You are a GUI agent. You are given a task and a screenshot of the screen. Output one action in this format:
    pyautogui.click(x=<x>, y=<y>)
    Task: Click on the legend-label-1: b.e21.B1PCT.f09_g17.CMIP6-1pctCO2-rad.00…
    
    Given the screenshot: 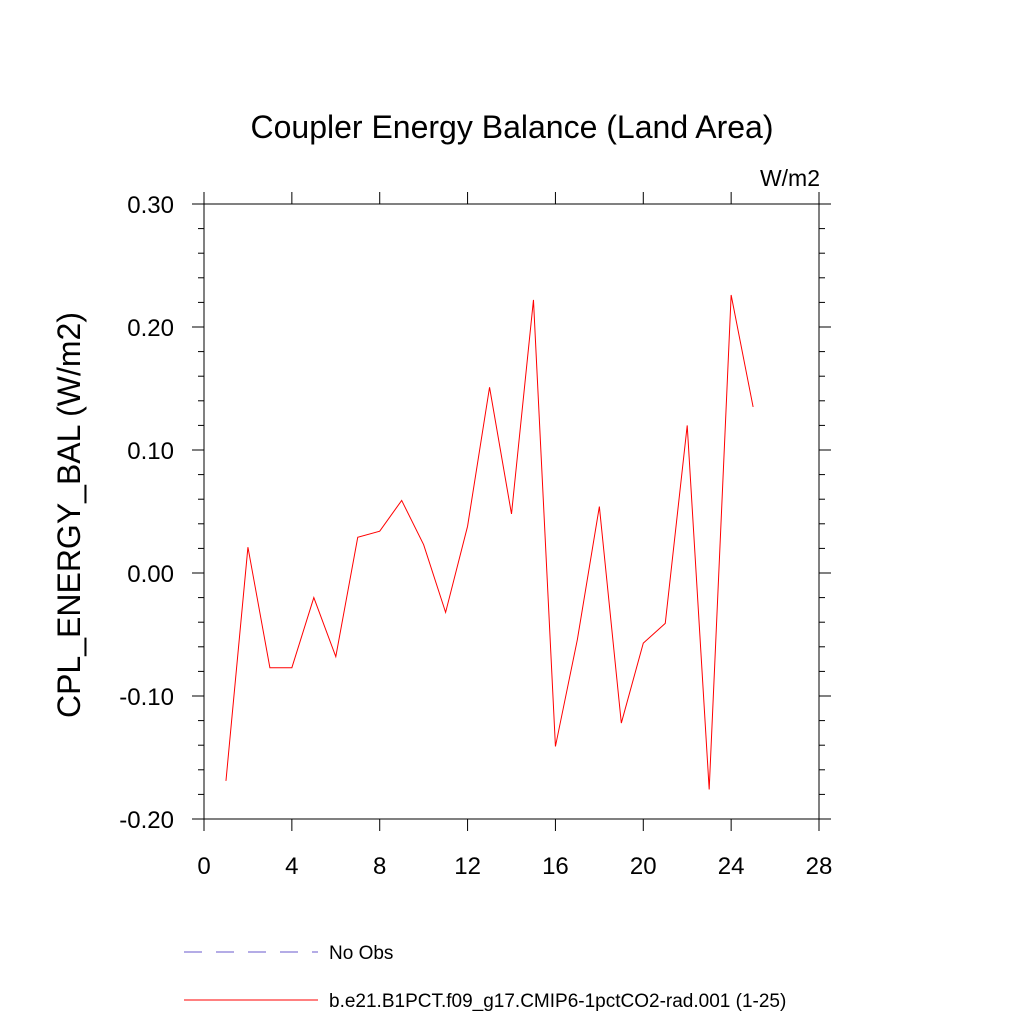 What is the action you would take?
    pyautogui.click(x=557, y=1001)
    